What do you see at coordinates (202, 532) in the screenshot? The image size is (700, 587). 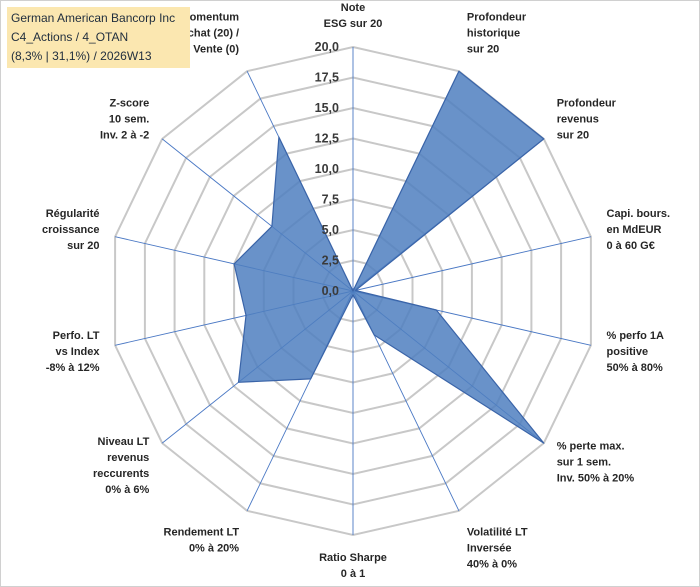 I see `axis-label-line: Rendement LT` at bounding box center [202, 532].